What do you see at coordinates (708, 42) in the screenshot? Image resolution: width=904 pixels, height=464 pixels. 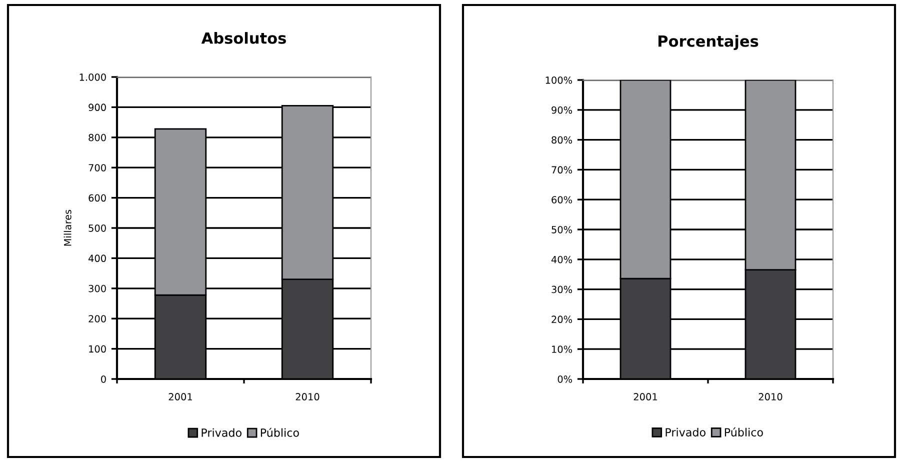 I see `chart-title: Porcentajes` at bounding box center [708, 42].